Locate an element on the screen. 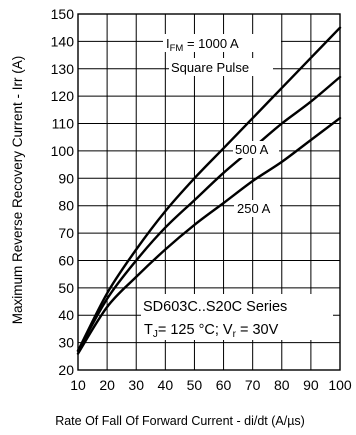  ifm-annotation: IFM = 1000 A is located at coordinates (222, 44).